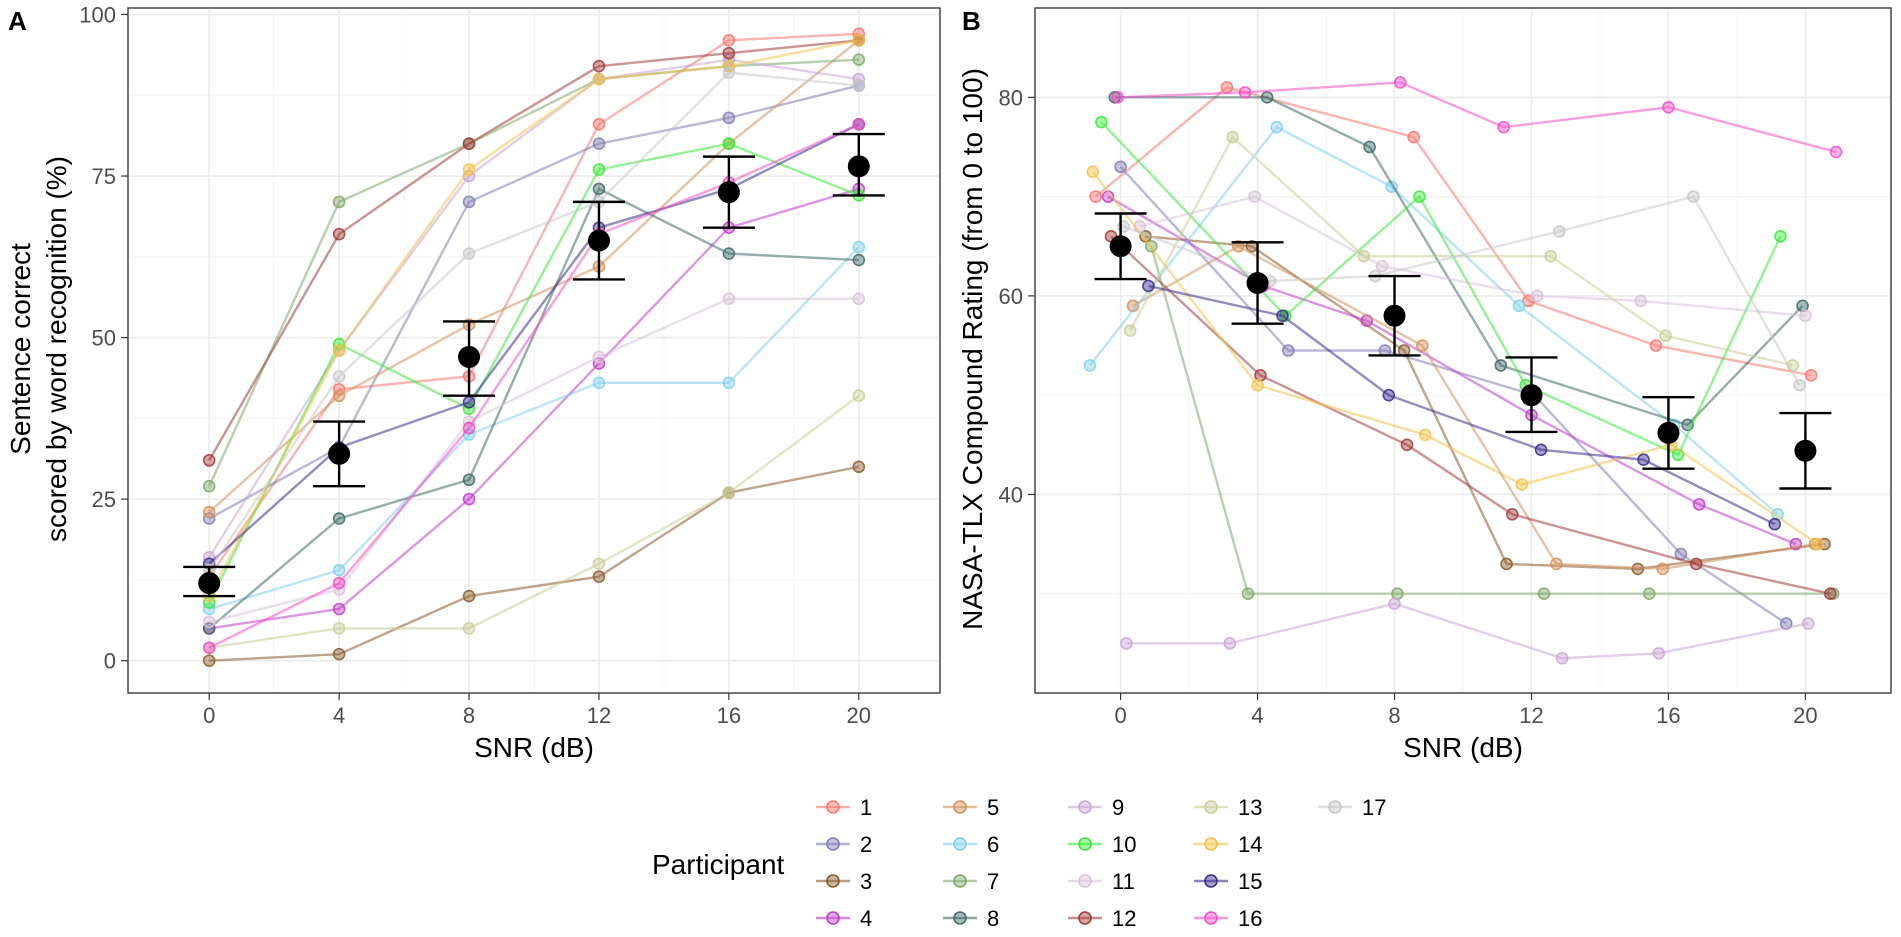 Image resolution: width=1901 pixels, height=937 pixels. What do you see at coordinates (56, 349) in the screenshot?
I see `panel-a-y-axis-title-line2: scored by word recognition (%)` at bounding box center [56, 349].